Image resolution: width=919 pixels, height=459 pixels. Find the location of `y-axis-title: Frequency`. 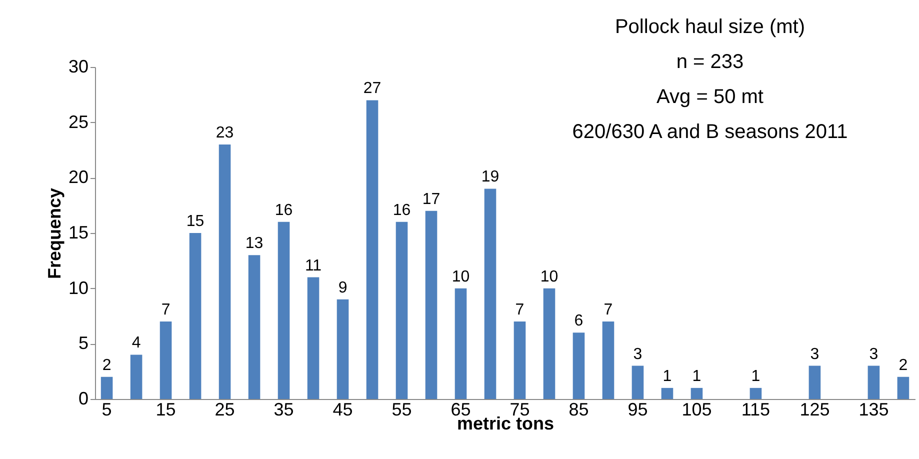

y-axis-title: Frequency is located at coordinates (54, 234).